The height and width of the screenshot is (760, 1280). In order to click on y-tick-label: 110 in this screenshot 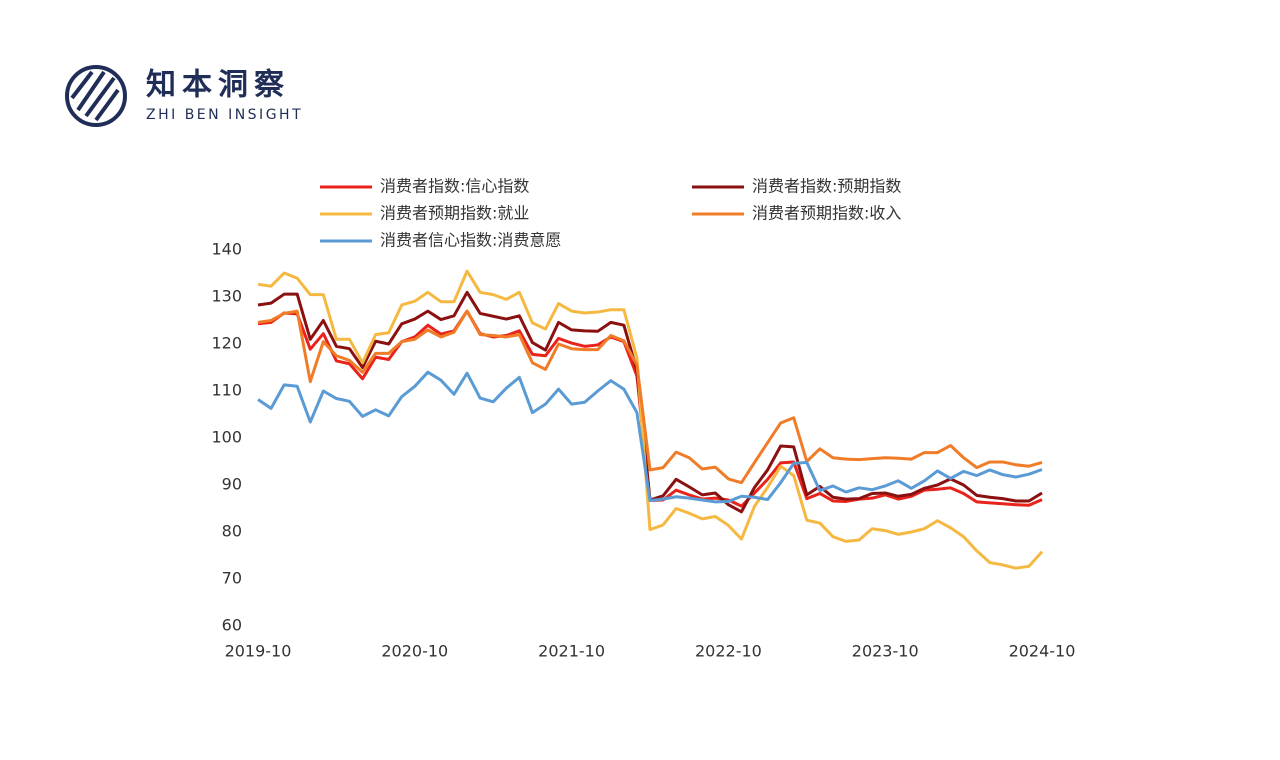, I will do `click(226, 390)`.